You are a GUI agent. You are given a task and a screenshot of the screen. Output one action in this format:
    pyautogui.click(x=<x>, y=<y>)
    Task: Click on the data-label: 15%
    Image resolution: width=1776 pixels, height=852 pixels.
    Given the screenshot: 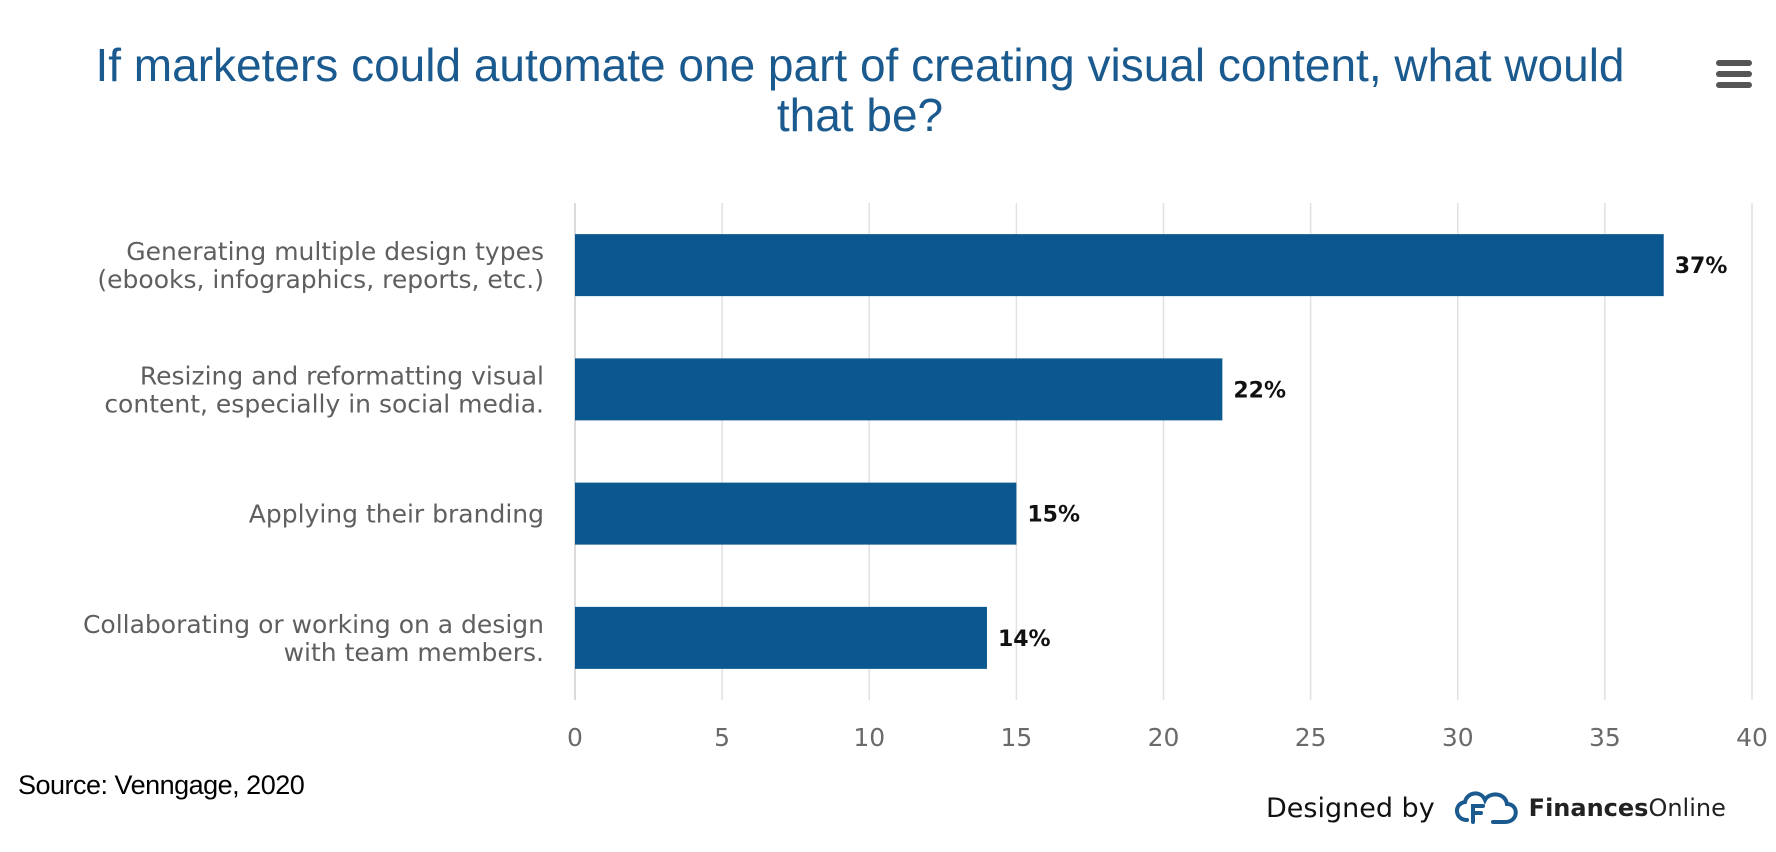 What is the action you would take?
    pyautogui.click(x=1053, y=515)
    